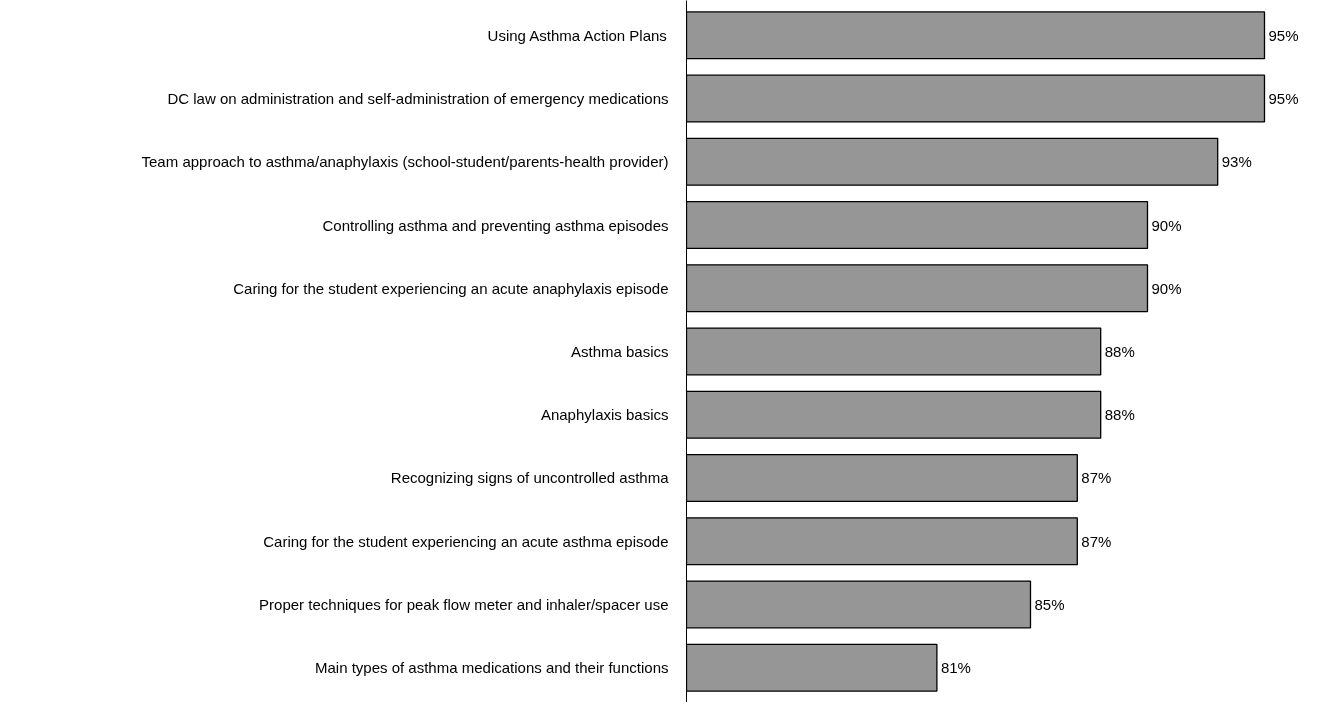  I want to click on y-tick-label: Proper techniques for peak flow meter and inhaler/spacer use, so click(464, 604).